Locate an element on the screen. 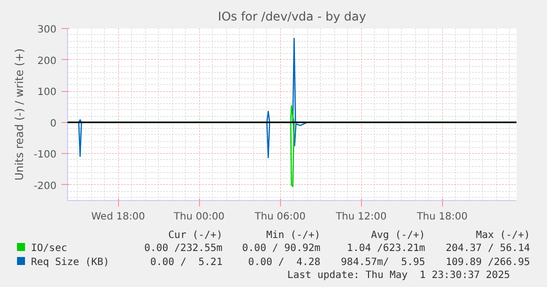 The width and height of the screenshot is (547, 287). chart-title: IOs for /dev/vda - by day is located at coordinates (292, 17).